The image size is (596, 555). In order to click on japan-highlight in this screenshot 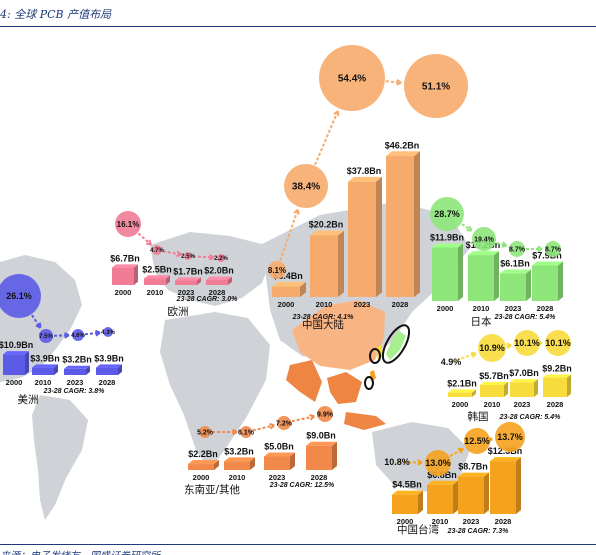, I will do `click(396, 345)`.